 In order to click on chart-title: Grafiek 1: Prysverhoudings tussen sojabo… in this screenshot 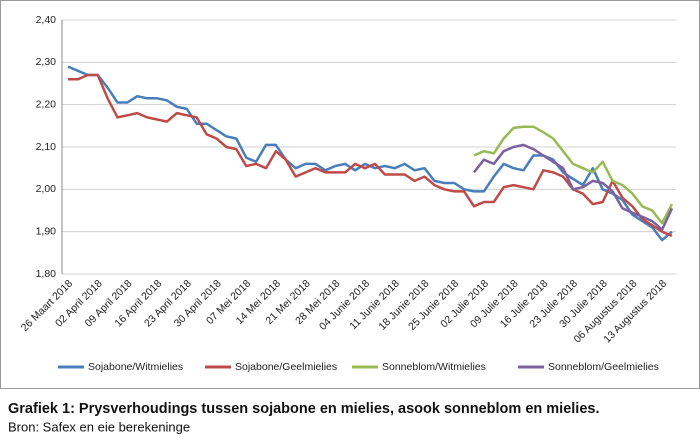, I will do `click(303, 409)`.